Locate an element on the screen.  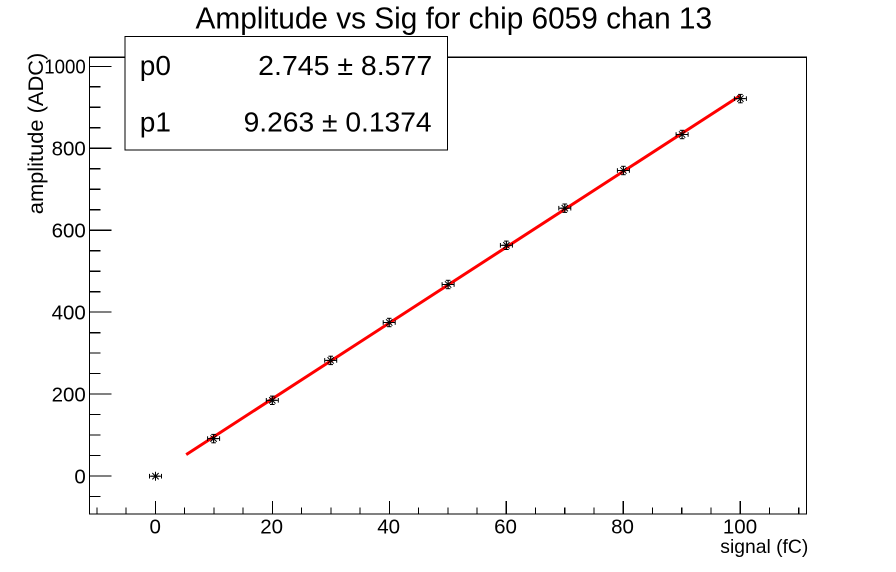
svg-text: 1000 is located at coordinates (65, 67).